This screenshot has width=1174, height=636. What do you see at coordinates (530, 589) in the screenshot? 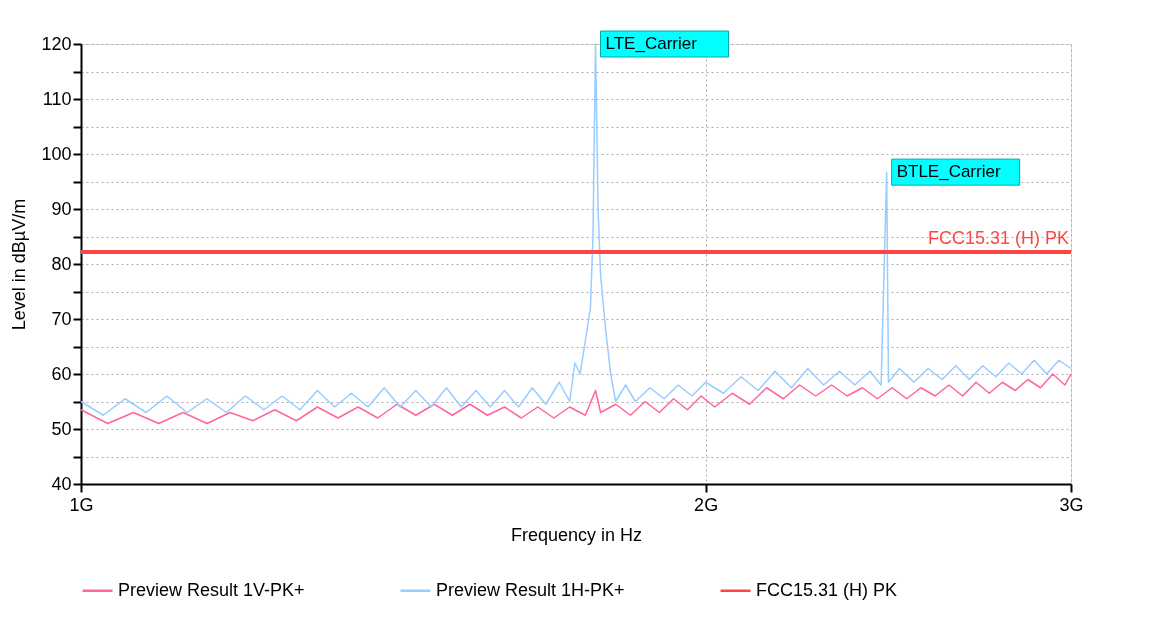
I see `legend-label: Preview Result 1H-PK+` at bounding box center [530, 589].